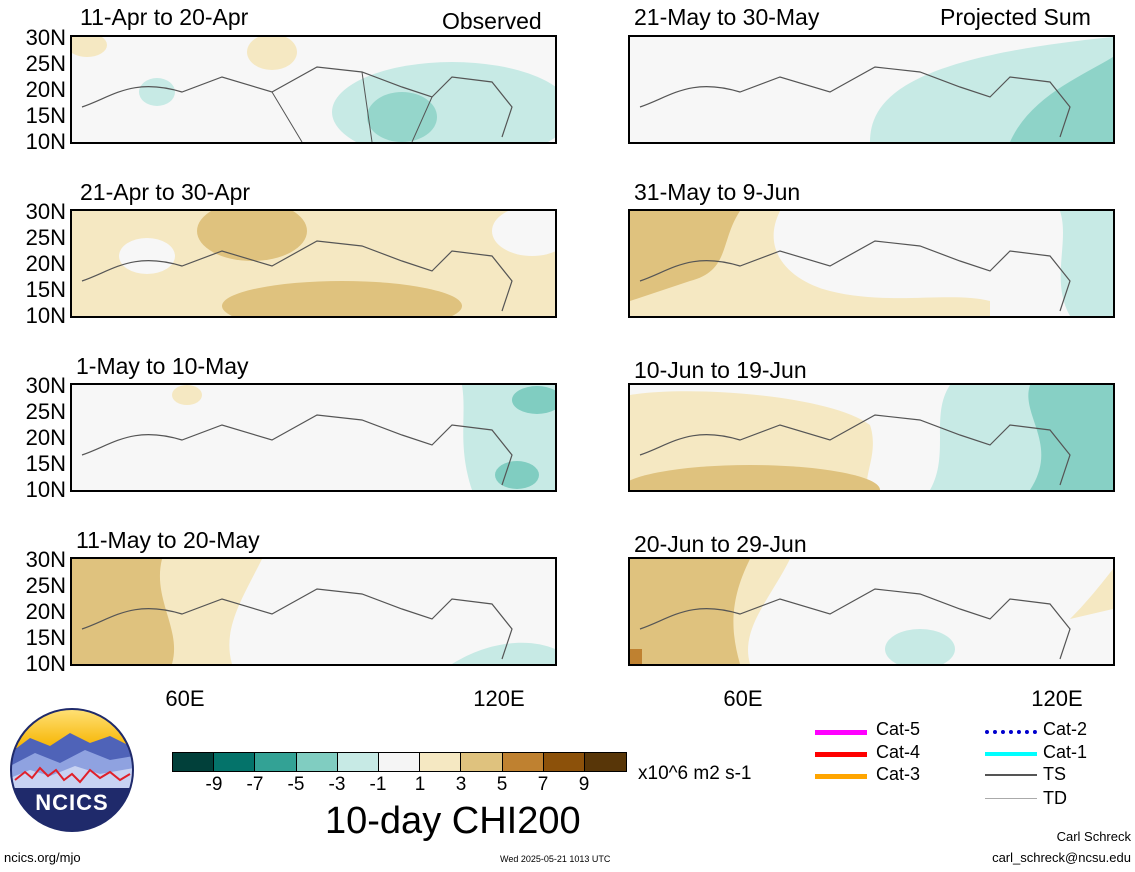  I want to click on footer-email: carl_schreck@ncsu.edu, so click(1061, 857).